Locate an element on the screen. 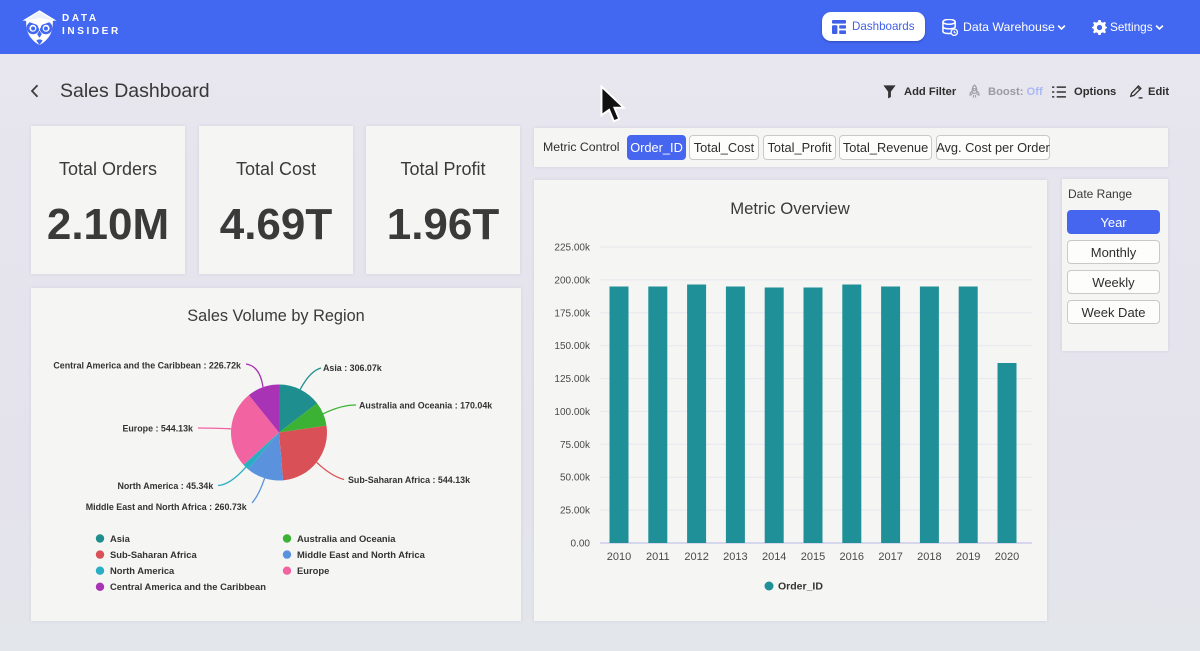  svg-text: 125.00k is located at coordinates (572, 379).